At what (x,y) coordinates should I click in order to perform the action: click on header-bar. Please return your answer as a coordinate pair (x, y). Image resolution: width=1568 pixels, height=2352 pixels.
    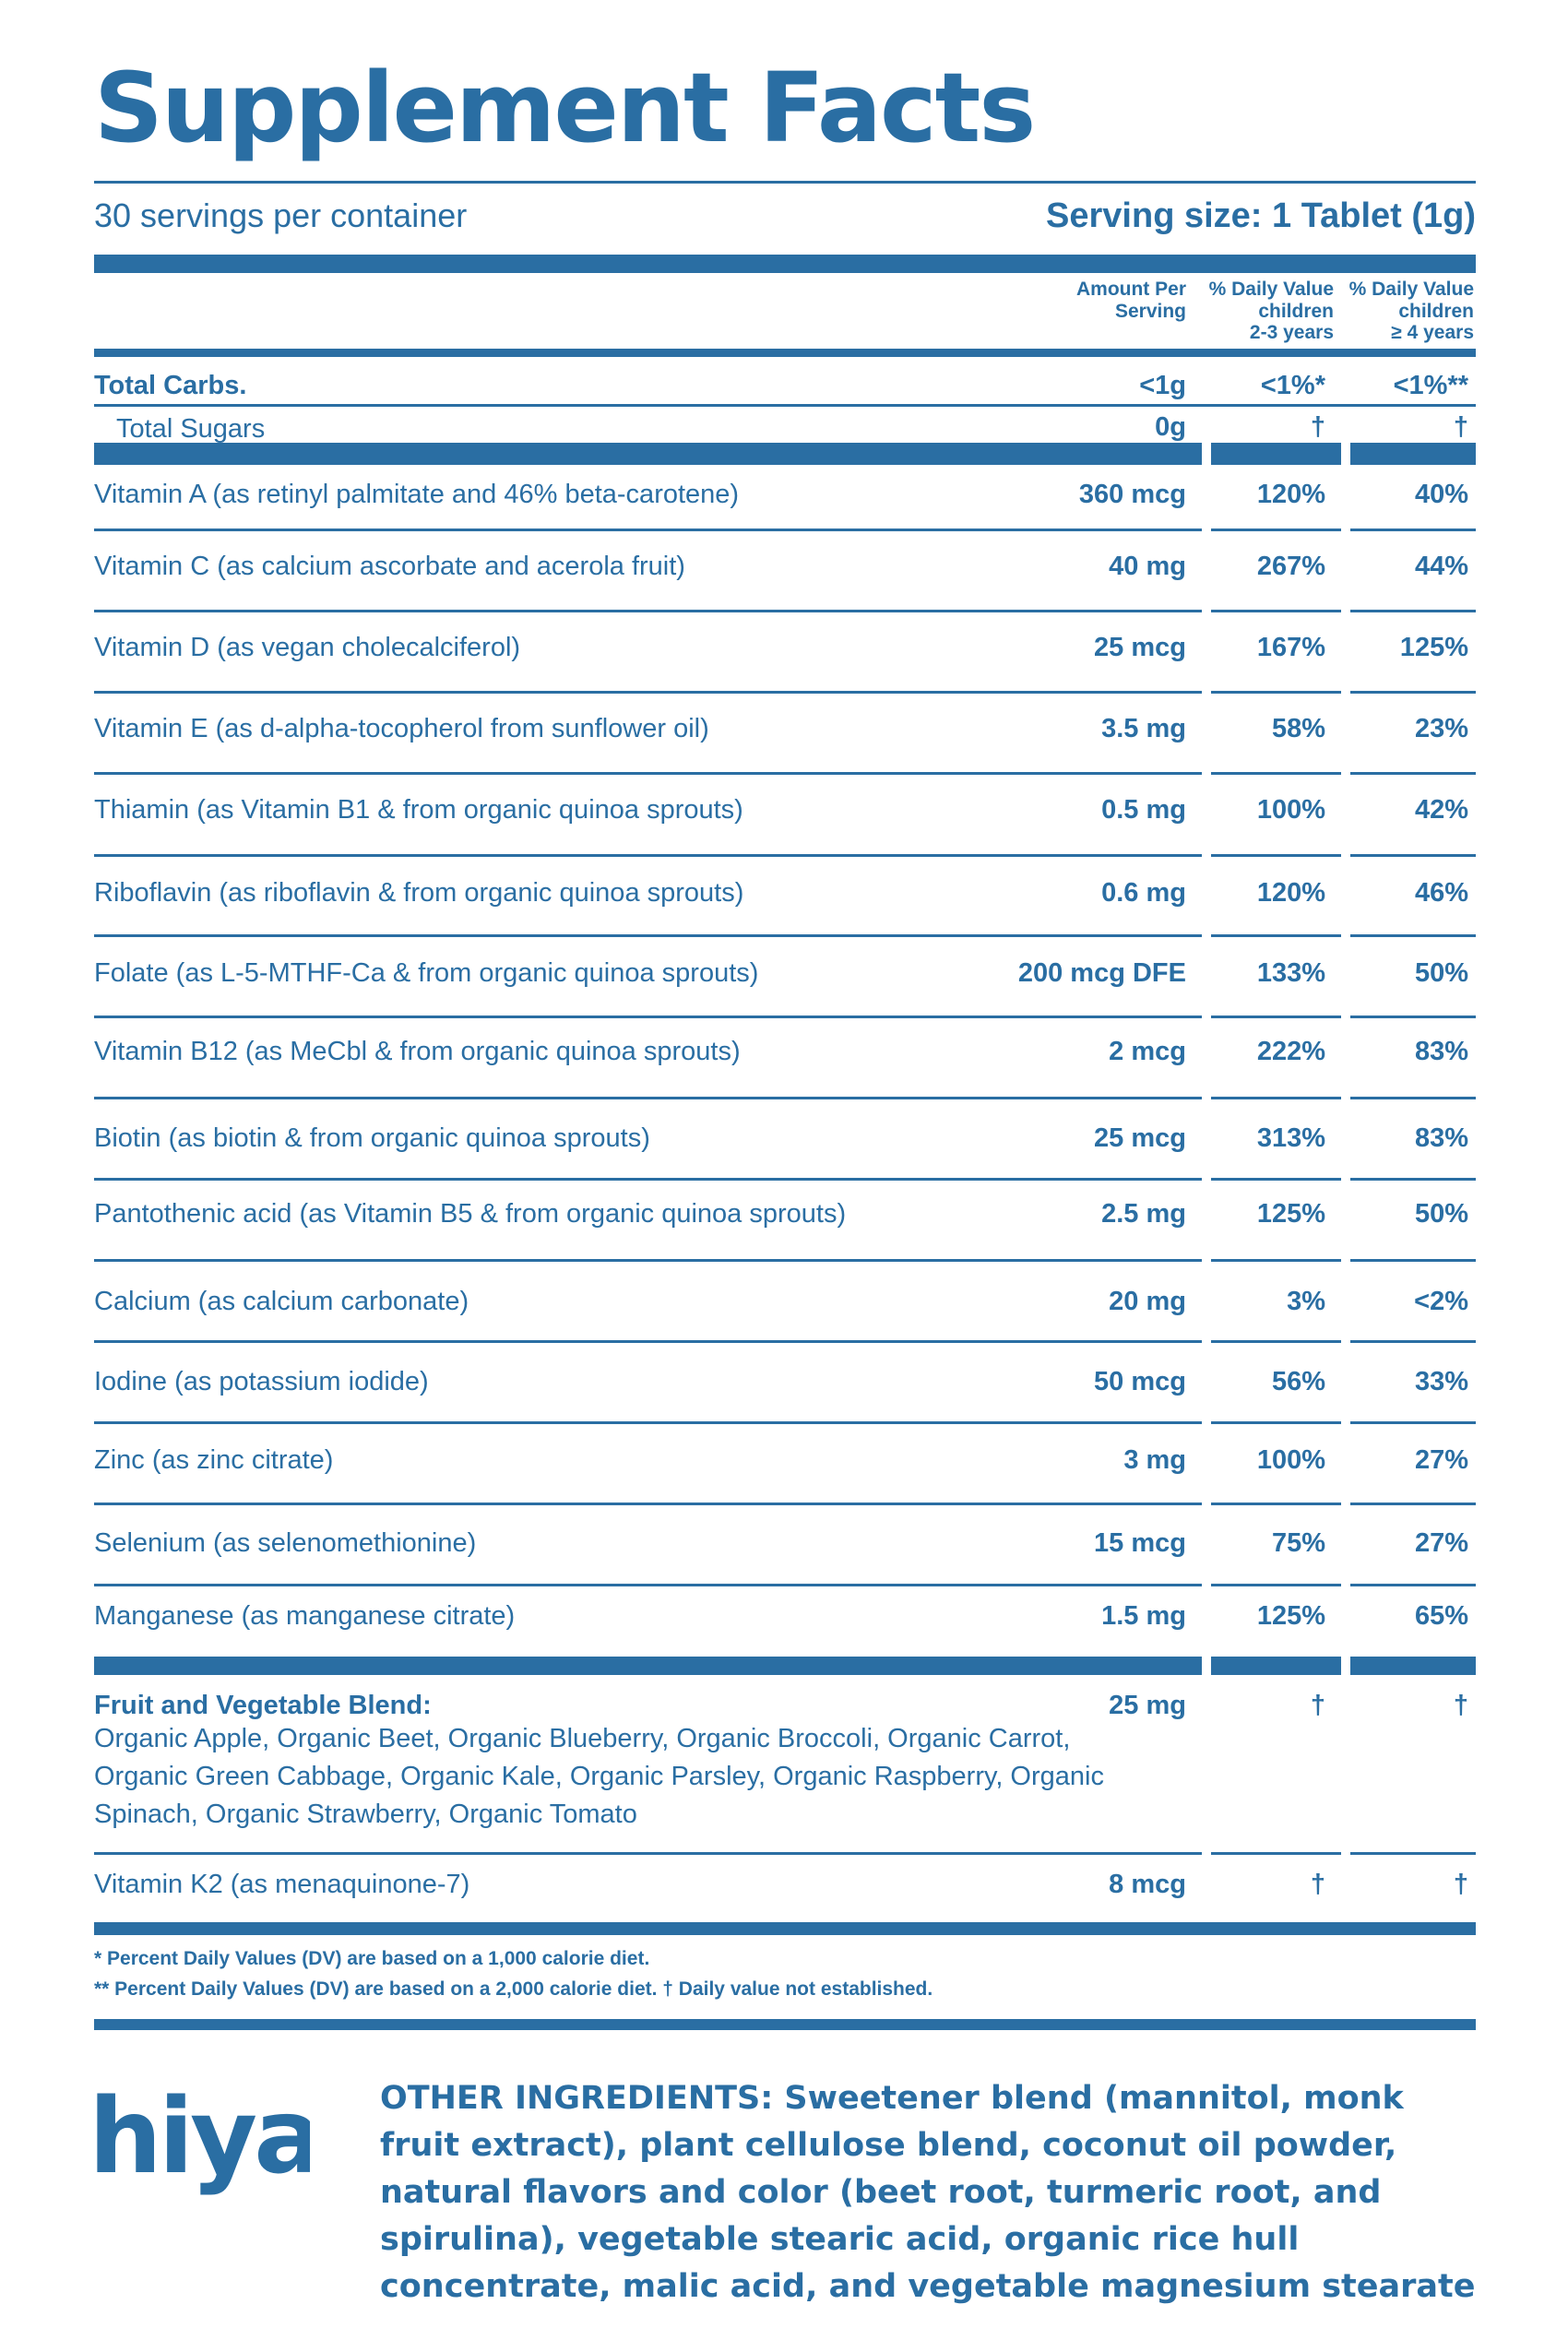
    Looking at the image, I should click on (785, 264).